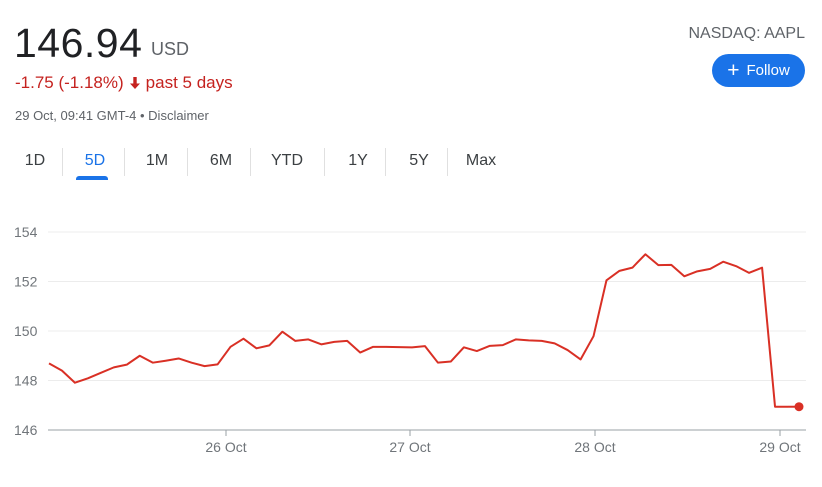 The height and width of the screenshot is (487, 822). I want to click on tab-max: Max, so click(481, 160).